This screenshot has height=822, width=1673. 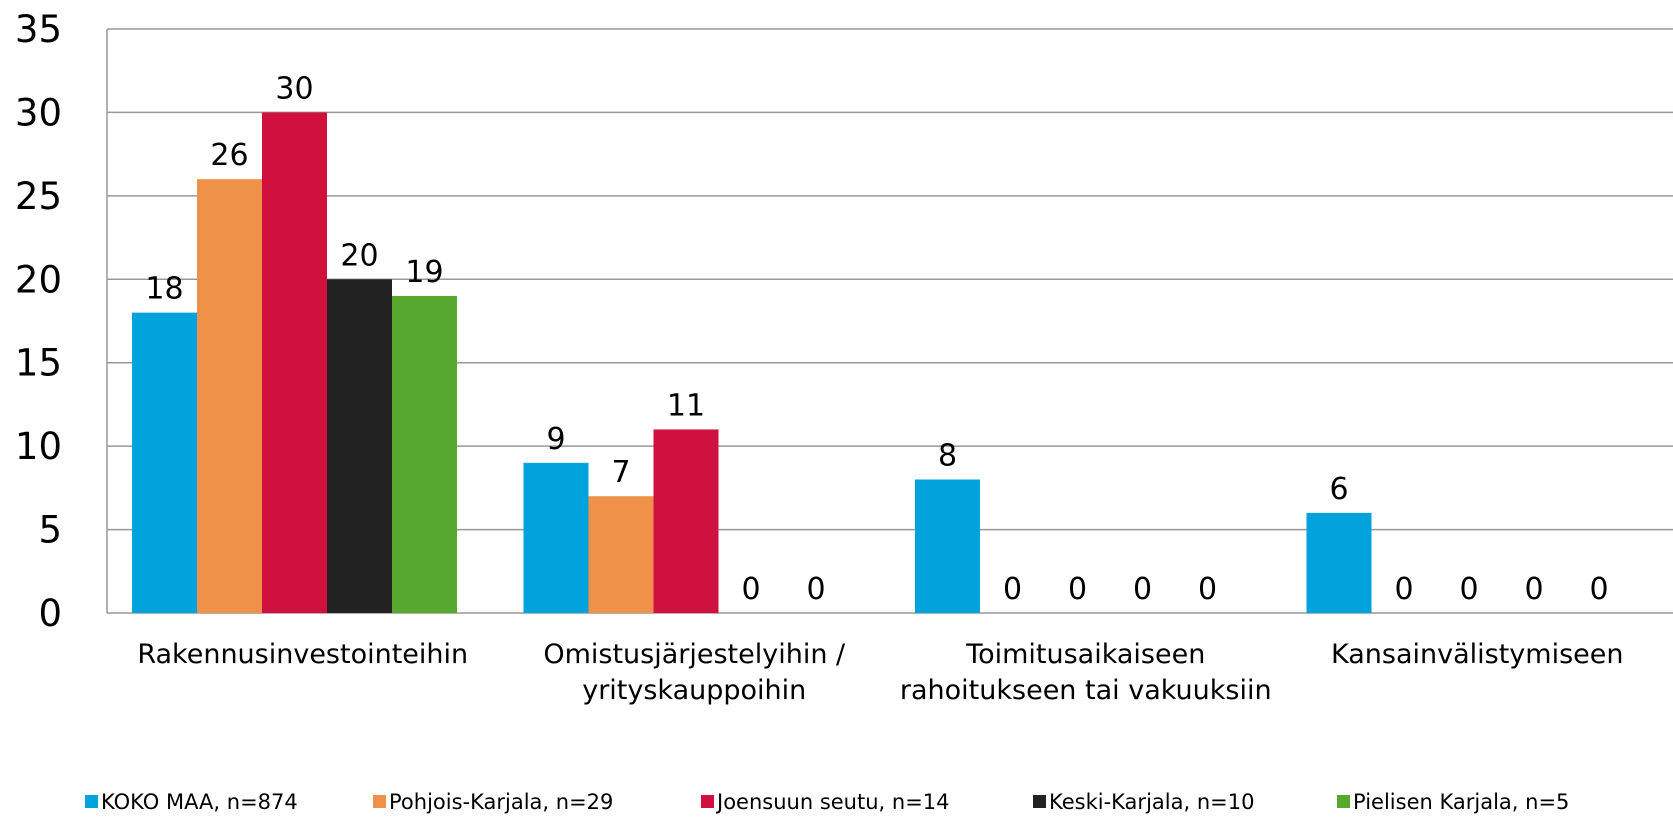 I want to click on x-tick-label: Omistusjärjestelyihin / yrityskauppoihin, so click(x=694, y=672).